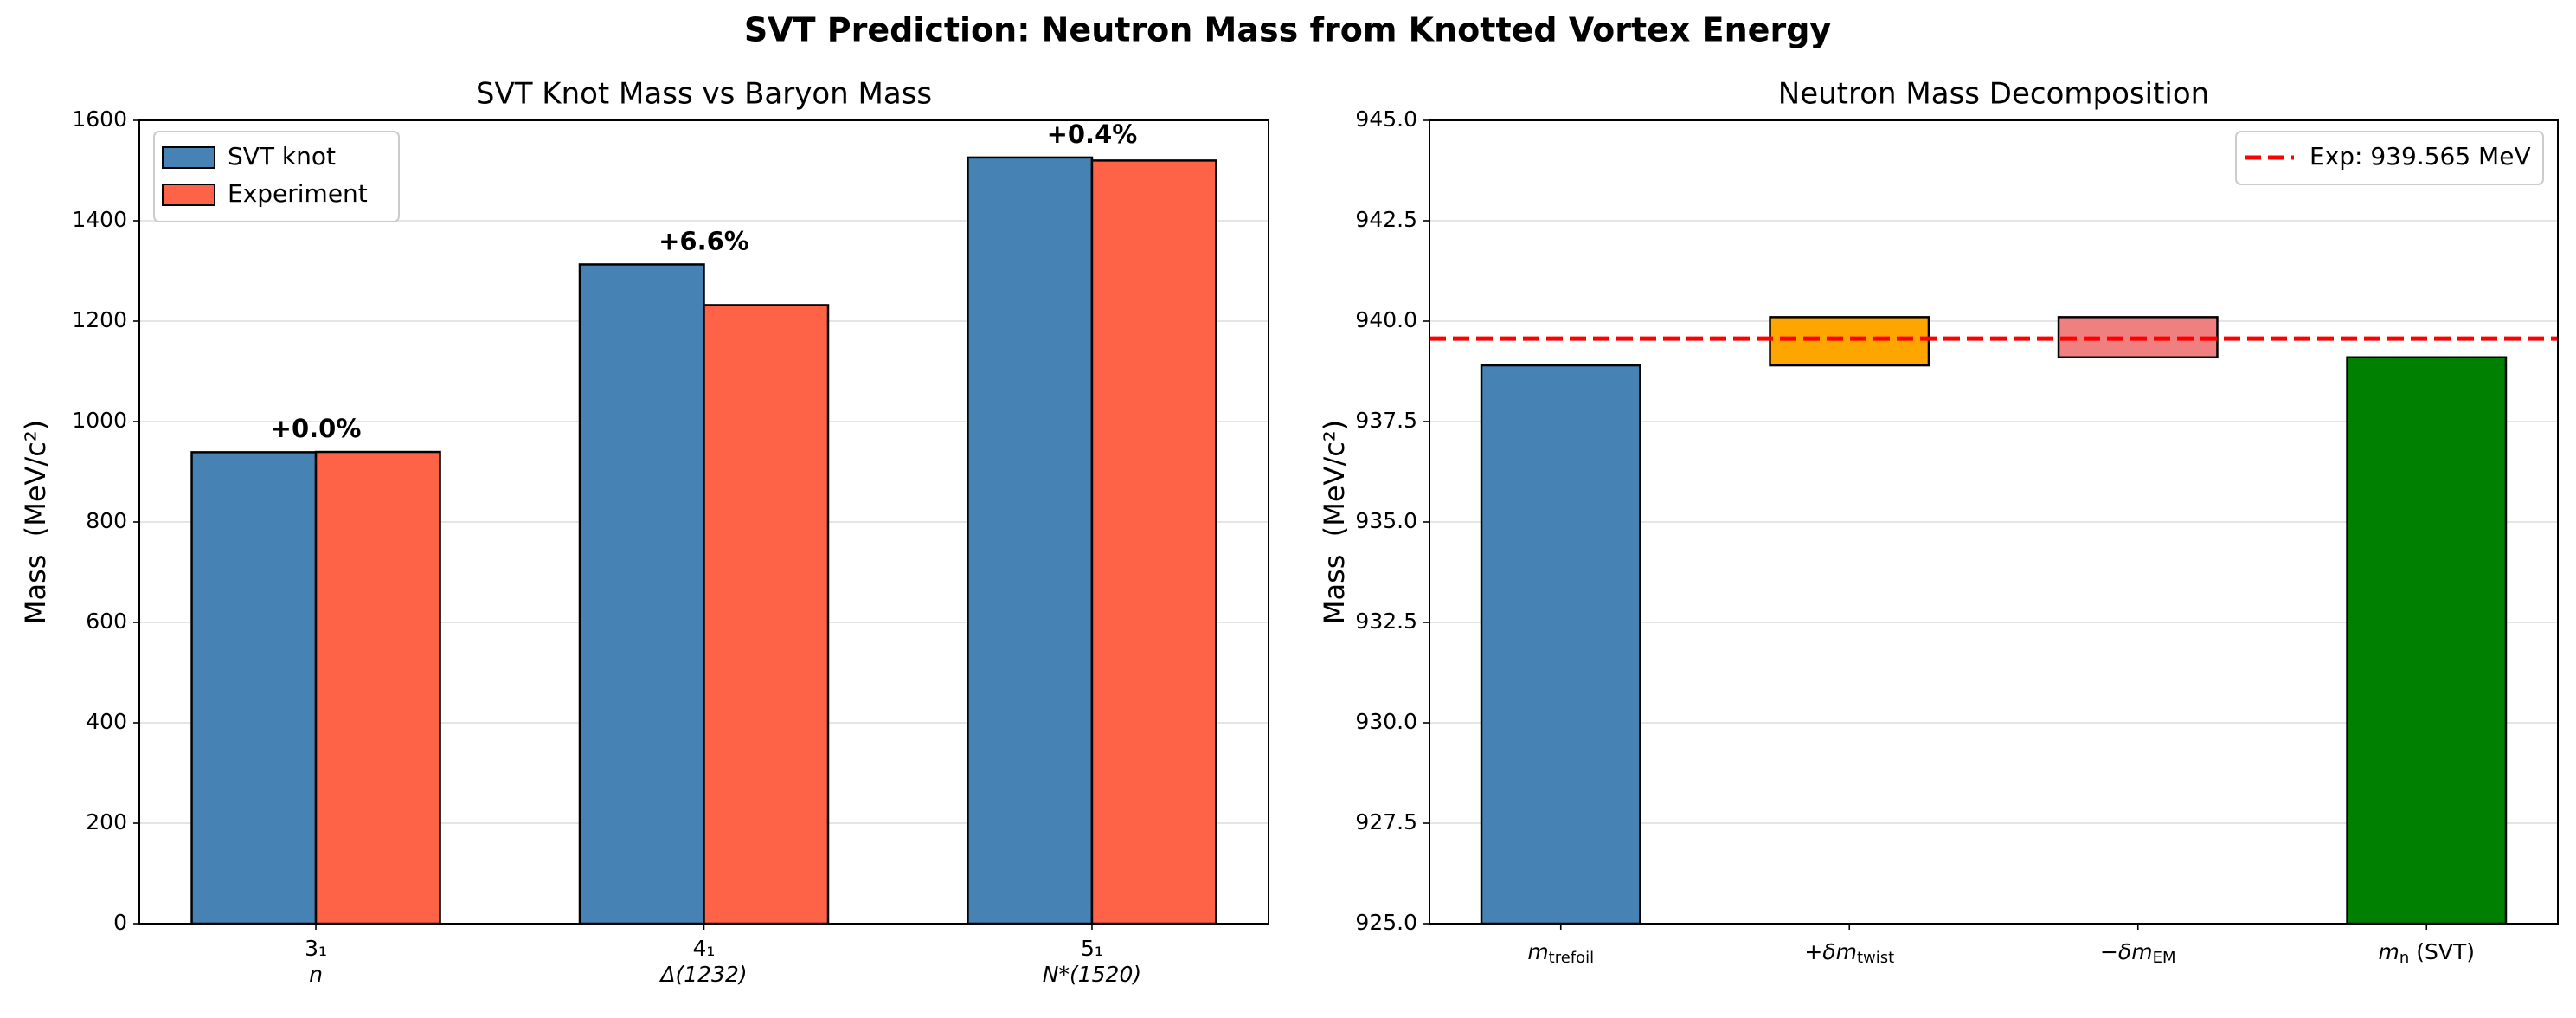 This screenshot has width=2576, height=1018. Describe the element at coordinates (1092, 975) in the screenshot. I see `x-tick-sublabel: N*(1520)` at that location.